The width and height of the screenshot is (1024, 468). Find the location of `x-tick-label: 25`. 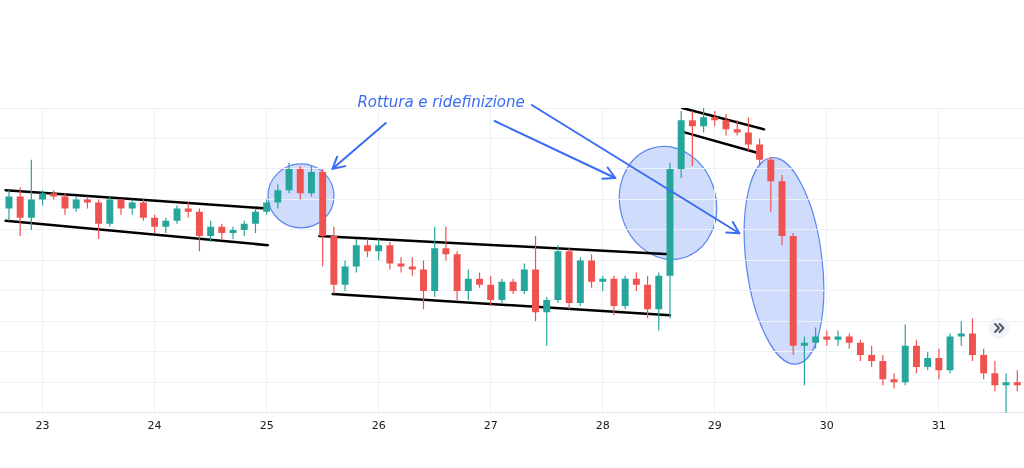

x-tick-label: 25 is located at coordinates (266, 426).